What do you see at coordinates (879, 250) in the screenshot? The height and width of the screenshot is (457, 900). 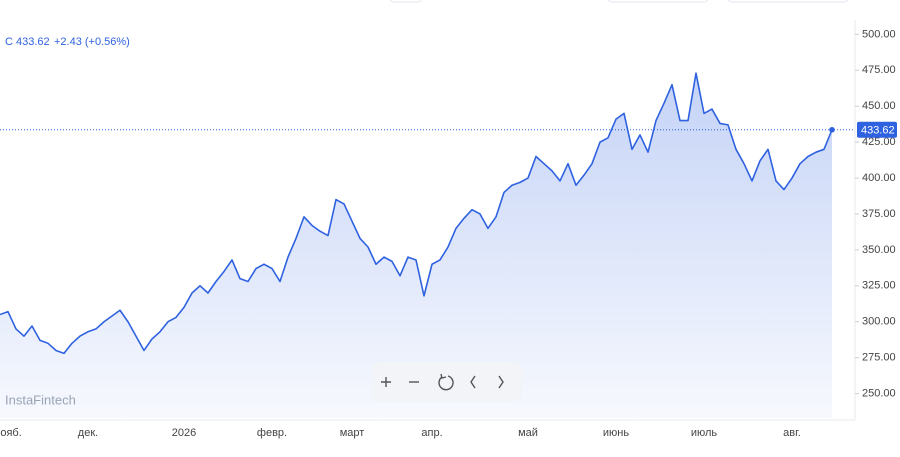 I see `y-tick-label: 350.00` at bounding box center [879, 250].